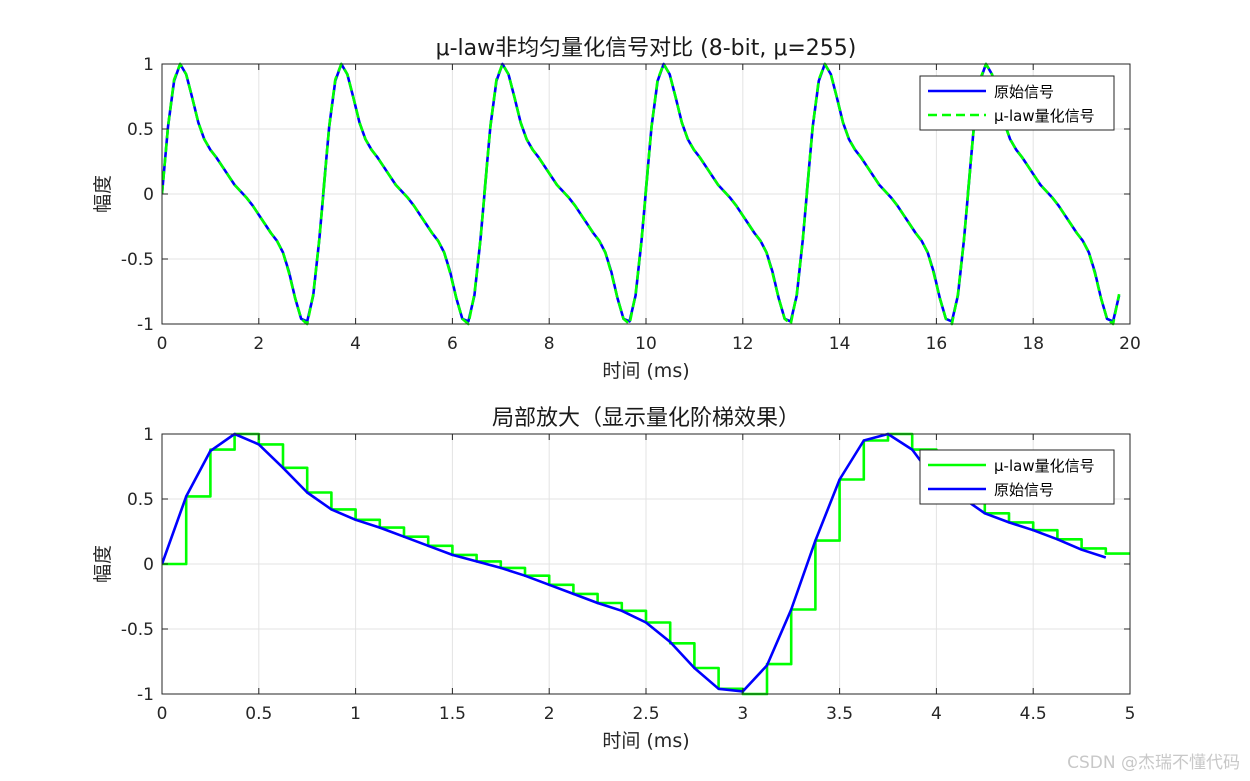 Image resolution: width=1250 pixels, height=781 pixels. What do you see at coordinates (452, 344) in the screenshot?
I see `x-tick-label: 6` at bounding box center [452, 344].